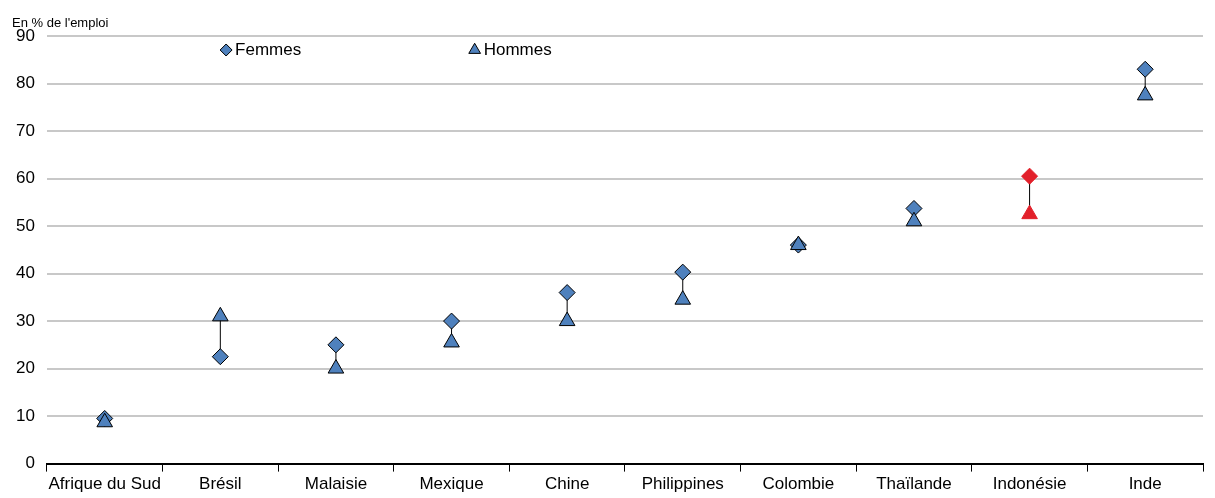 This screenshot has width=1215, height=498. Describe the element at coordinates (1145, 484) in the screenshot. I see `x-tick-label: Inde` at that location.